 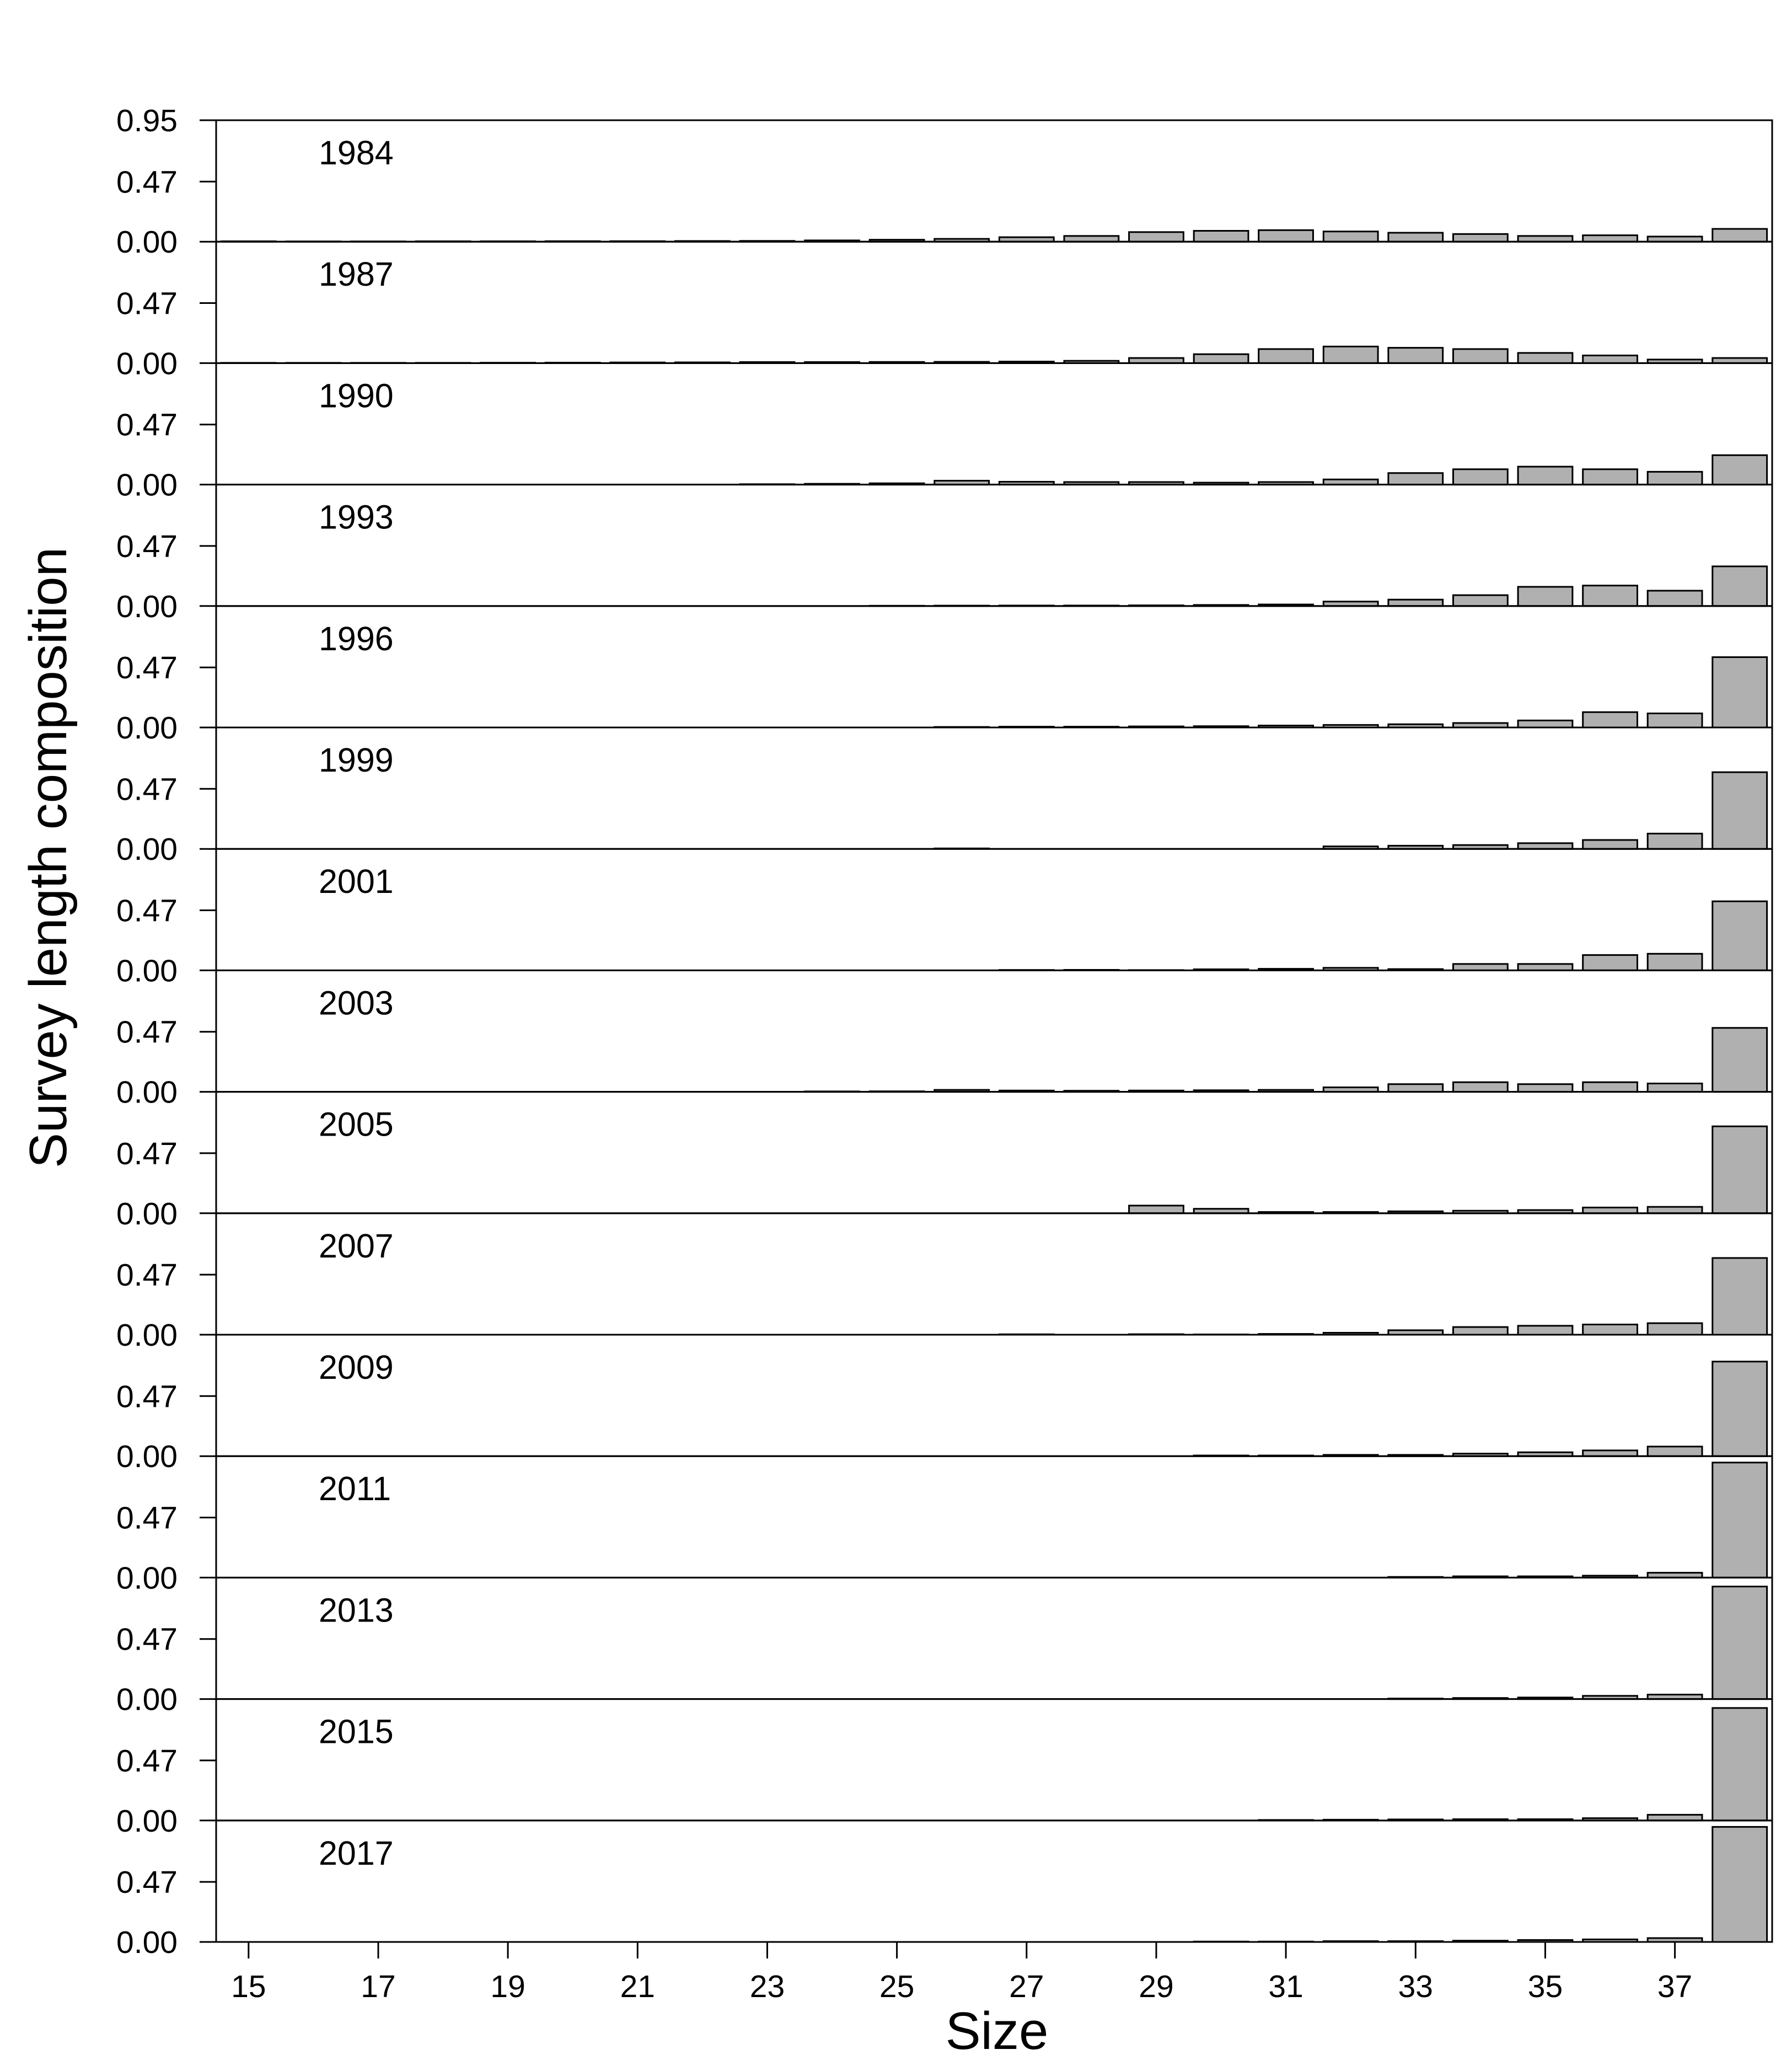 What do you see at coordinates (356, 517) in the screenshot?
I see `panel-year-label: 1993` at bounding box center [356, 517].